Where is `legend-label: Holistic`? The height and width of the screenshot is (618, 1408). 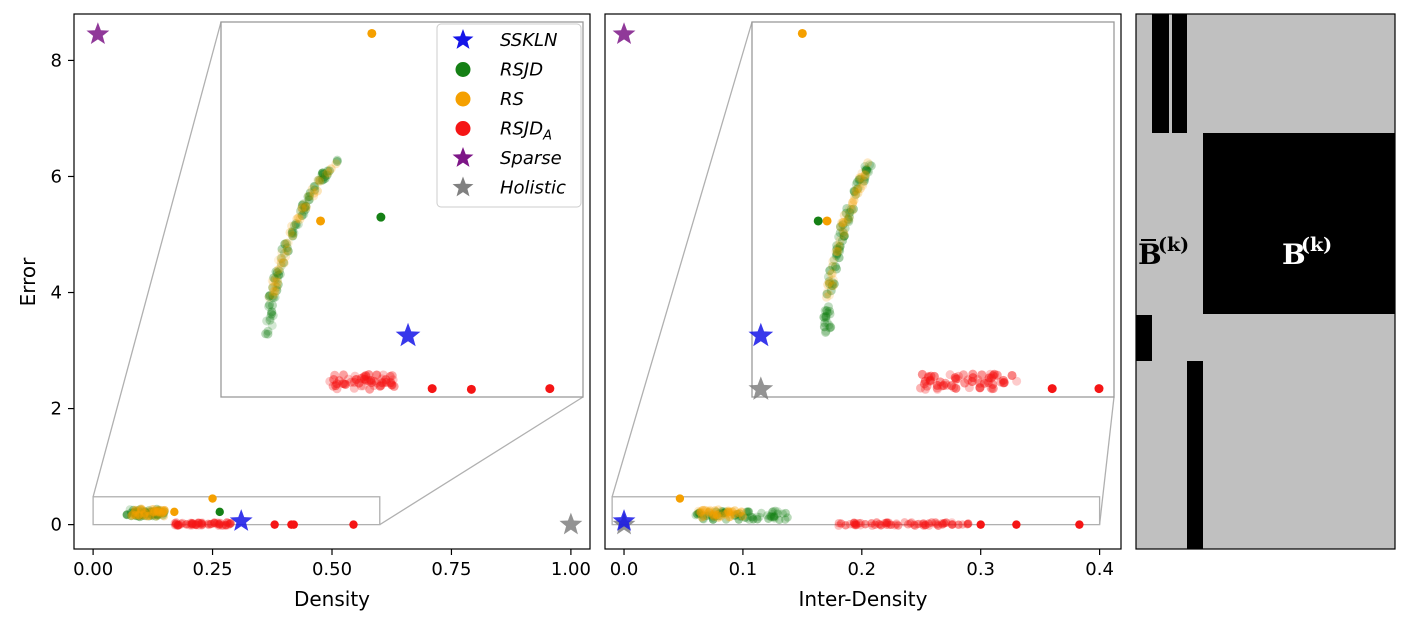 legend-label: Holistic is located at coordinates (533, 188).